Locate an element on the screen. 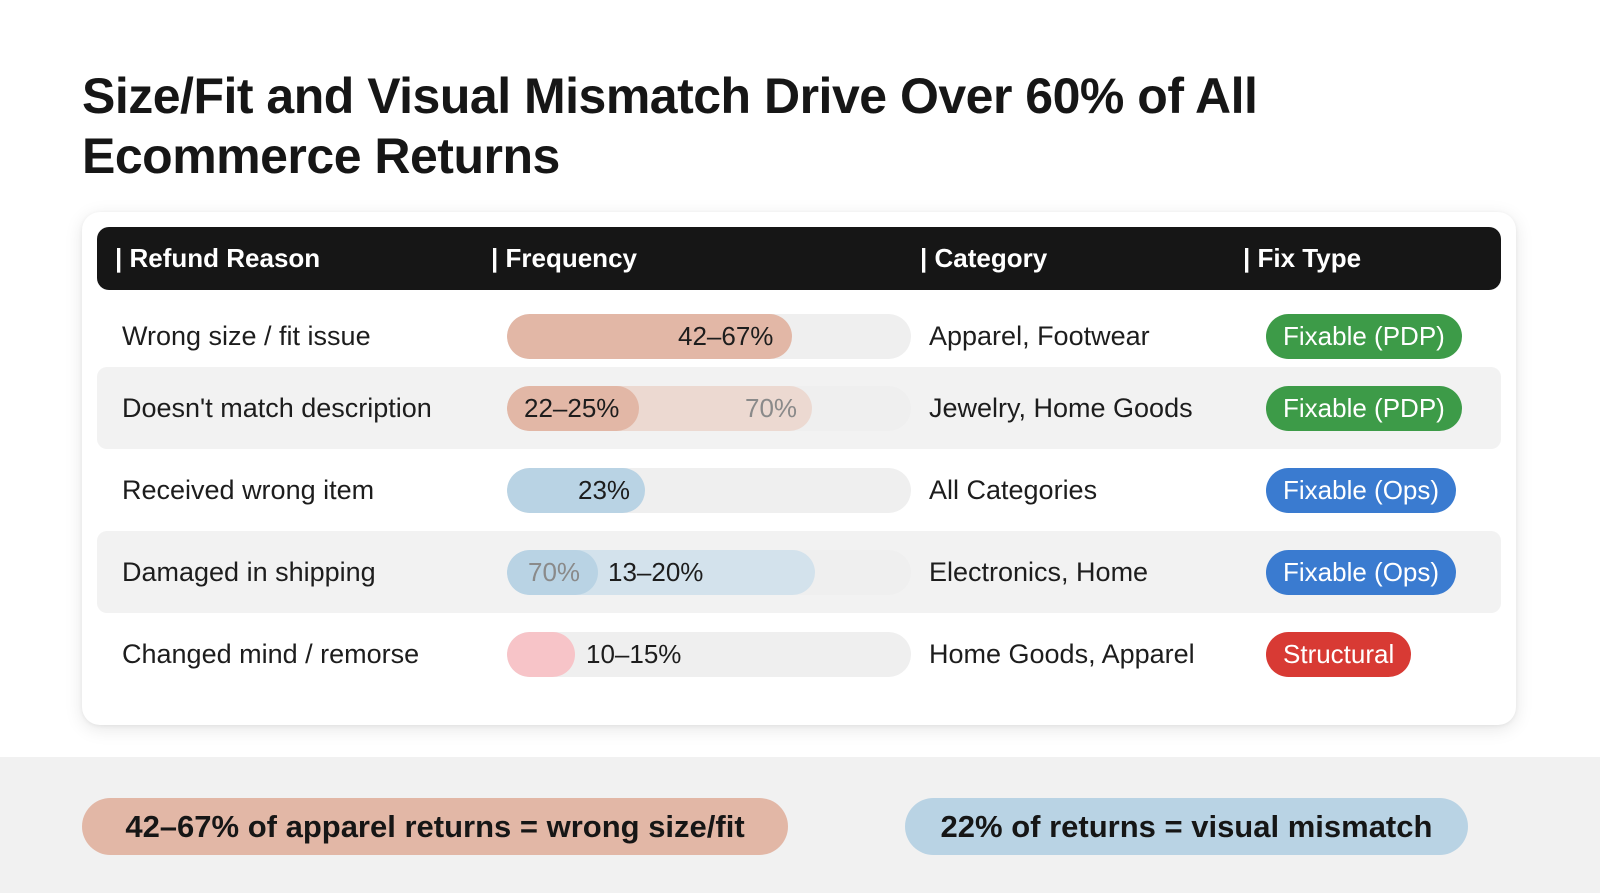  header-fix-type: | Fix Type is located at coordinates (1302, 258).